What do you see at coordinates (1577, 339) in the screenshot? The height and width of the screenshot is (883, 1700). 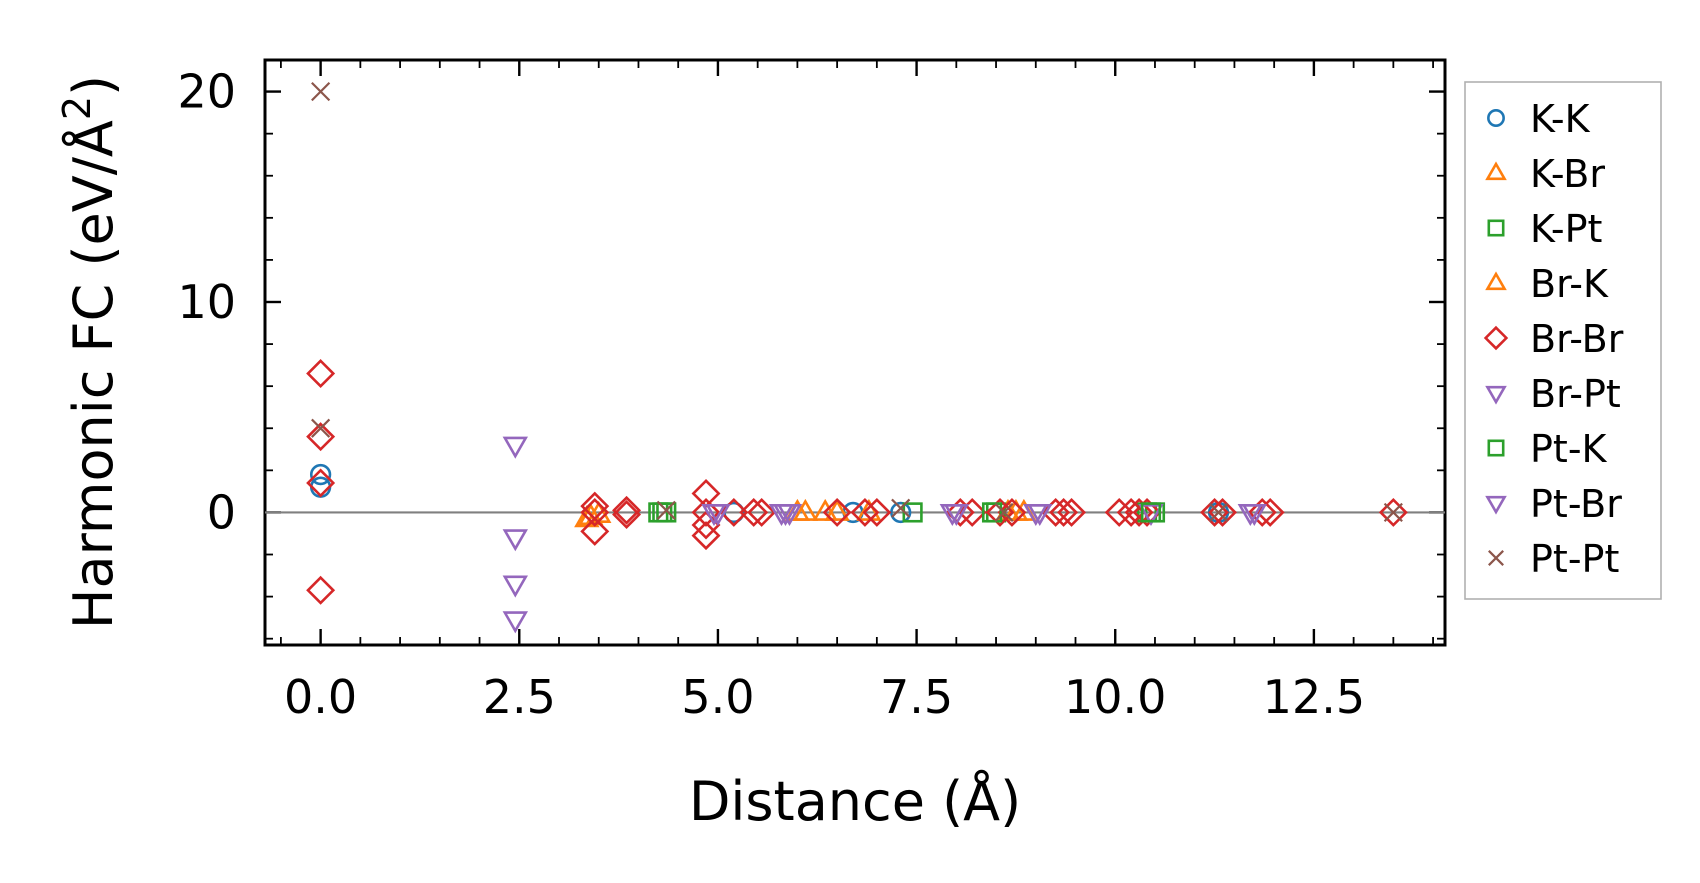 I see `legend-label-br-br: Br-Br` at bounding box center [1577, 339].